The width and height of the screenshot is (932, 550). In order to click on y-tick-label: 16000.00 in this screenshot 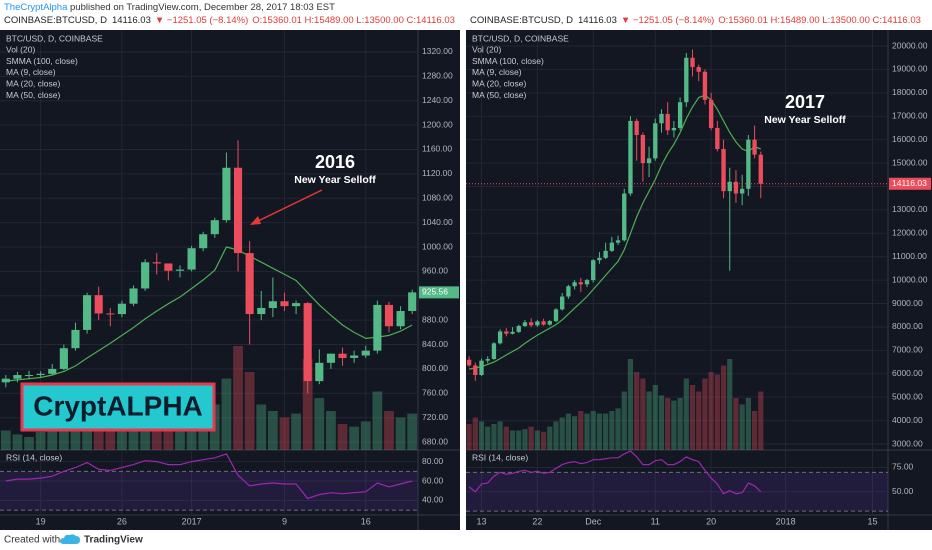, I will do `click(910, 139)`.